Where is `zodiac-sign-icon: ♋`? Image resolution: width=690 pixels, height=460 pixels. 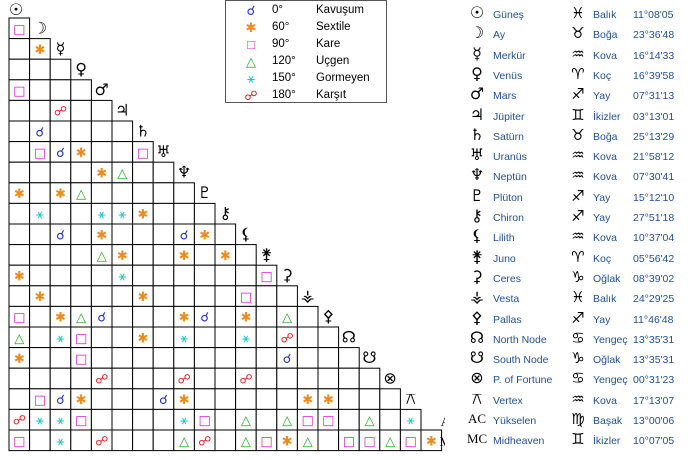
zodiac-sign-icon: ♋ is located at coordinates (578, 337).